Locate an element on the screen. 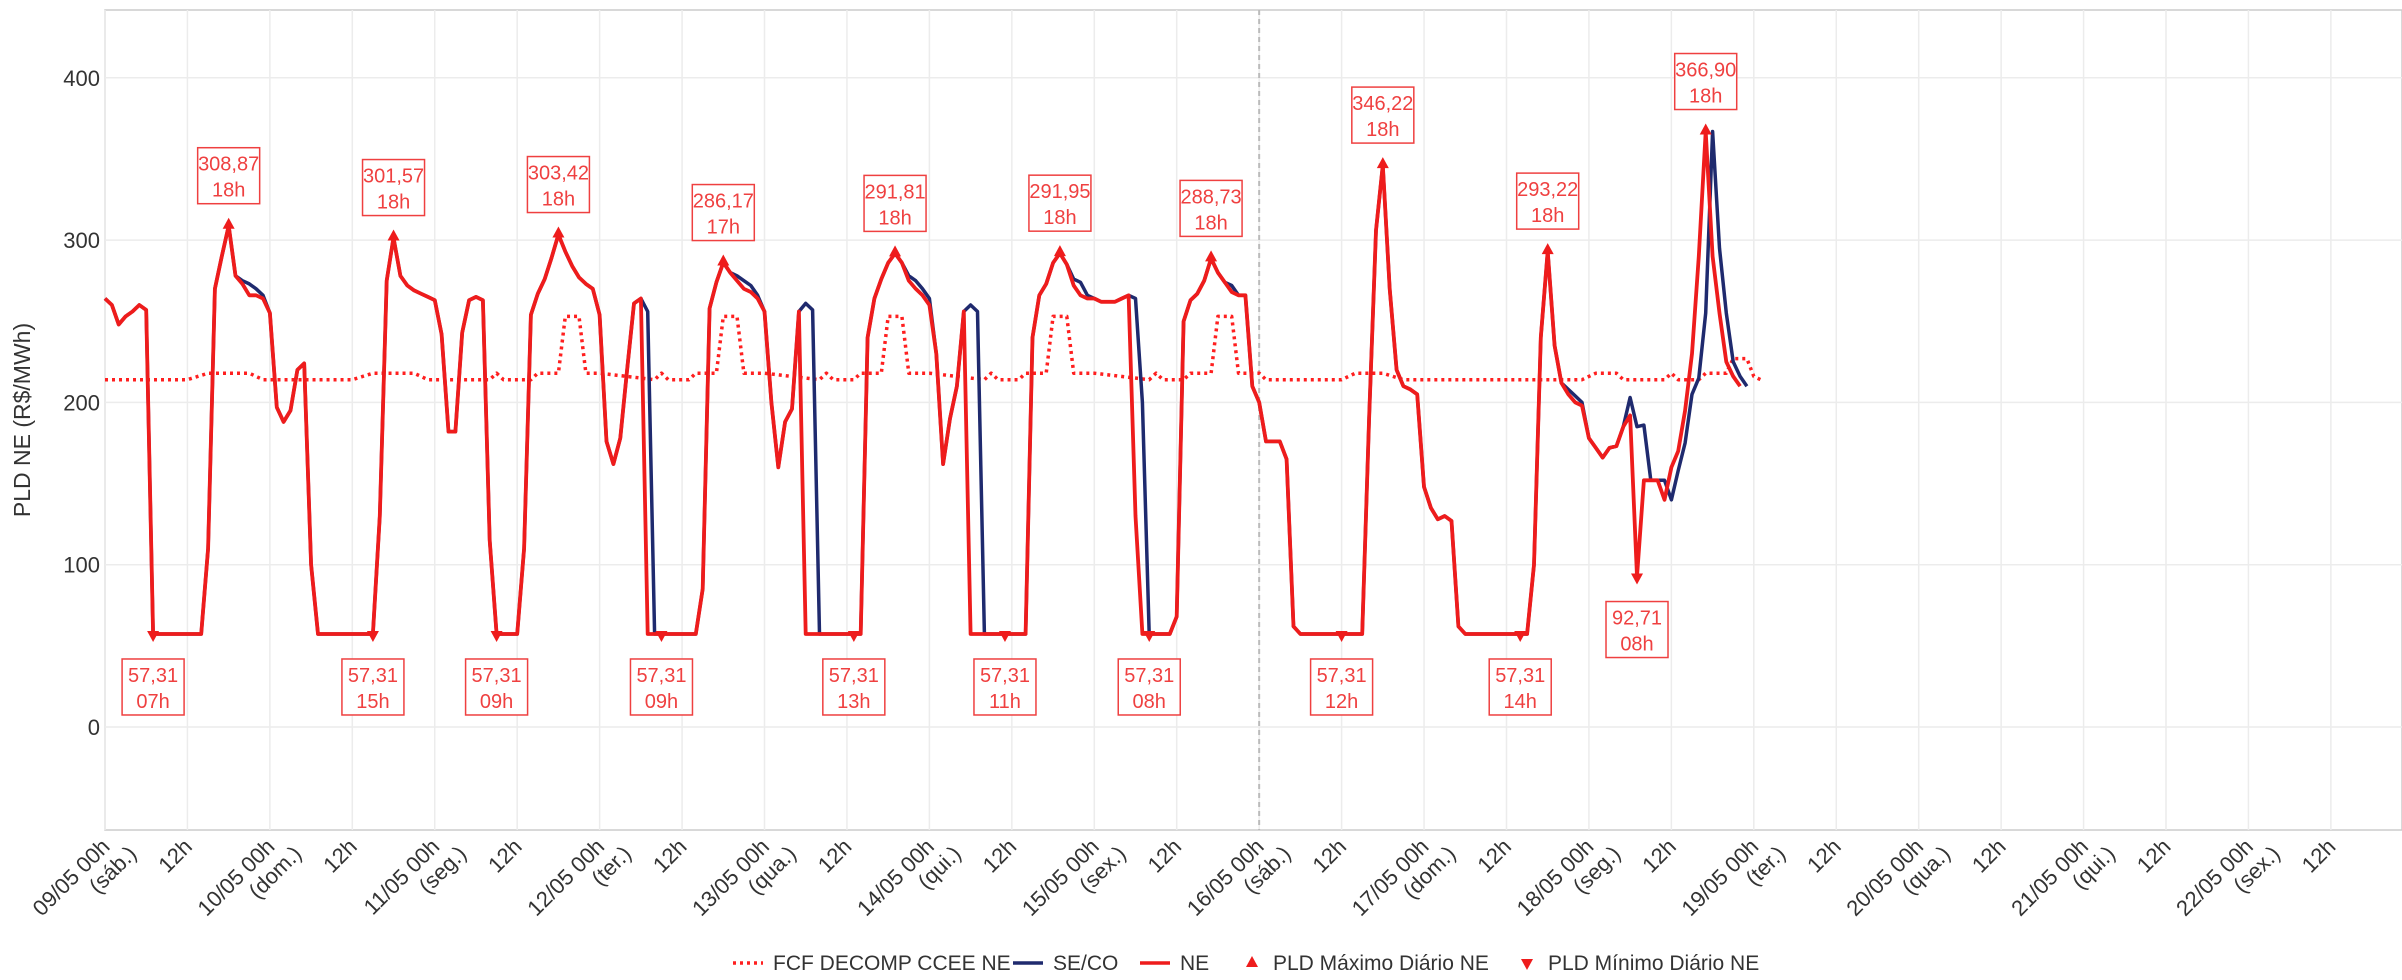  min-annotation: 57,31 12h is located at coordinates (1341, 687).